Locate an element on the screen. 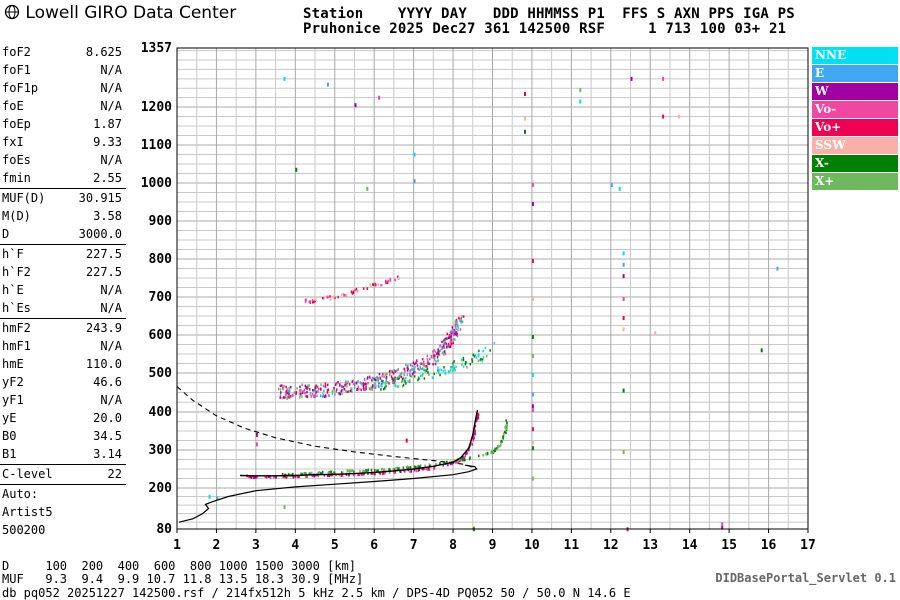 The width and height of the screenshot is (900, 600). param-name: D is located at coordinates (6, 234).